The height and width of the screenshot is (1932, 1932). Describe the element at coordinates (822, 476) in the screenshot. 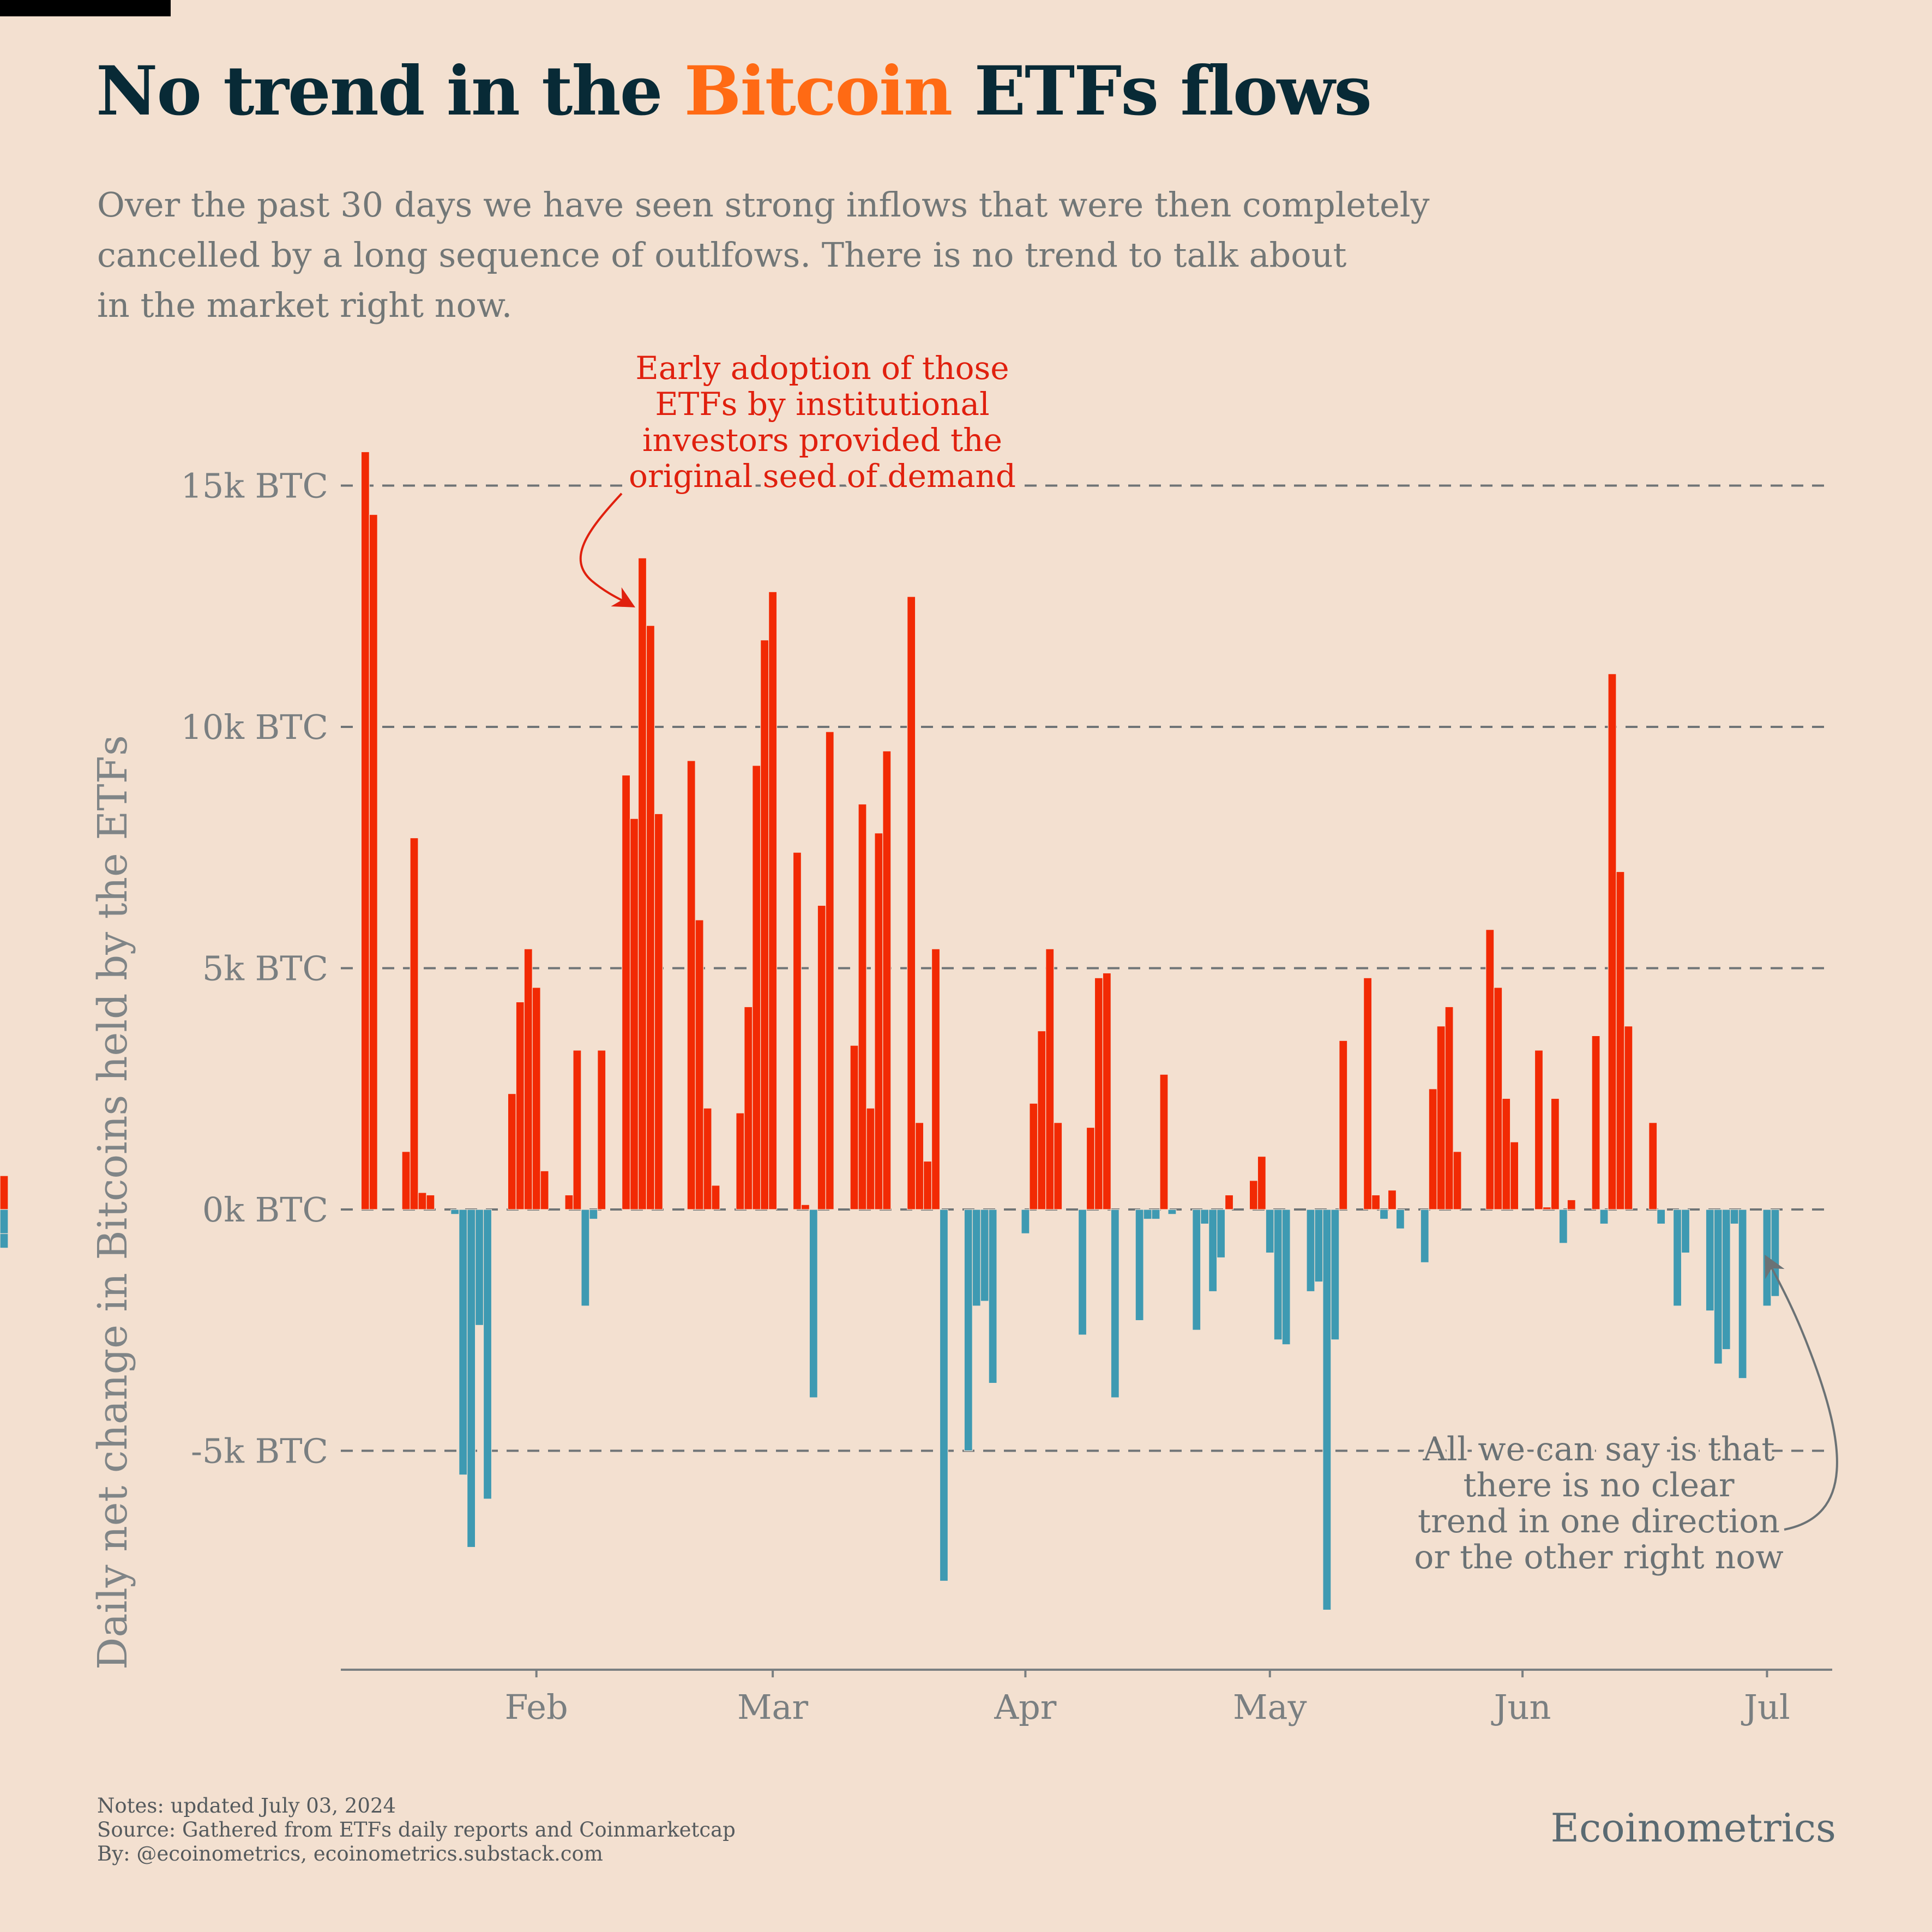

I see `annotation-line: original seed of demand` at that location.